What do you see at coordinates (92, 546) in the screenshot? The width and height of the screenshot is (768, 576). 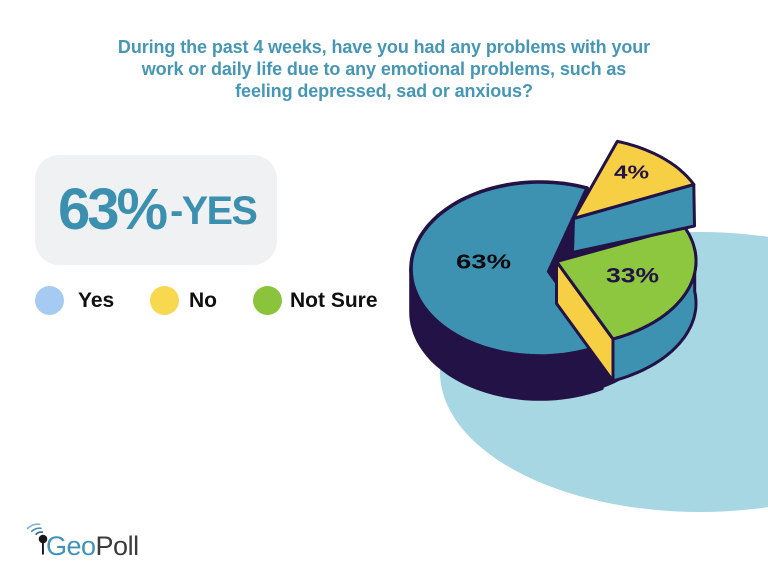 I see `svg-text: GeoPoll` at bounding box center [92, 546].